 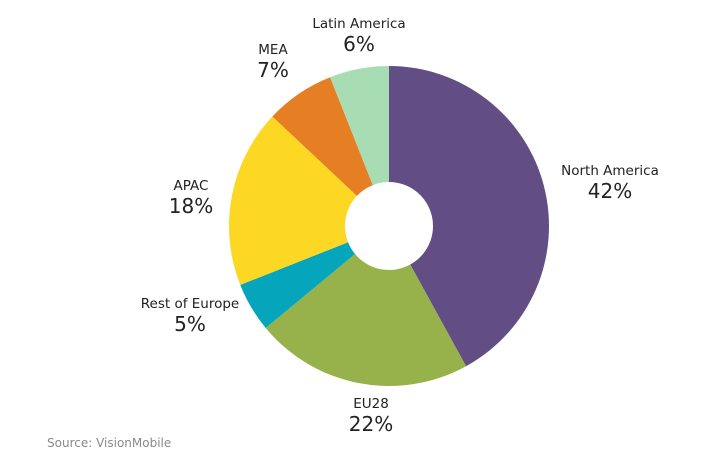 I want to click on slice-rest-of-europe, so click(x=298, y=285).